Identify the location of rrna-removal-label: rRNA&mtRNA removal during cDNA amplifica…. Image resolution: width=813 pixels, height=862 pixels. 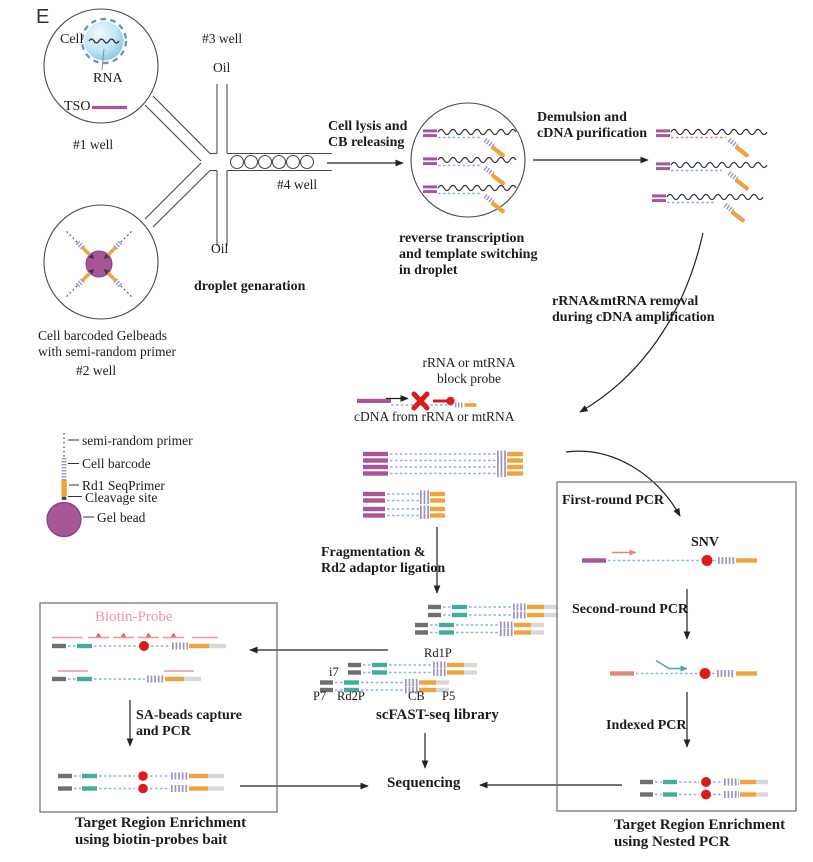
(633, 310).